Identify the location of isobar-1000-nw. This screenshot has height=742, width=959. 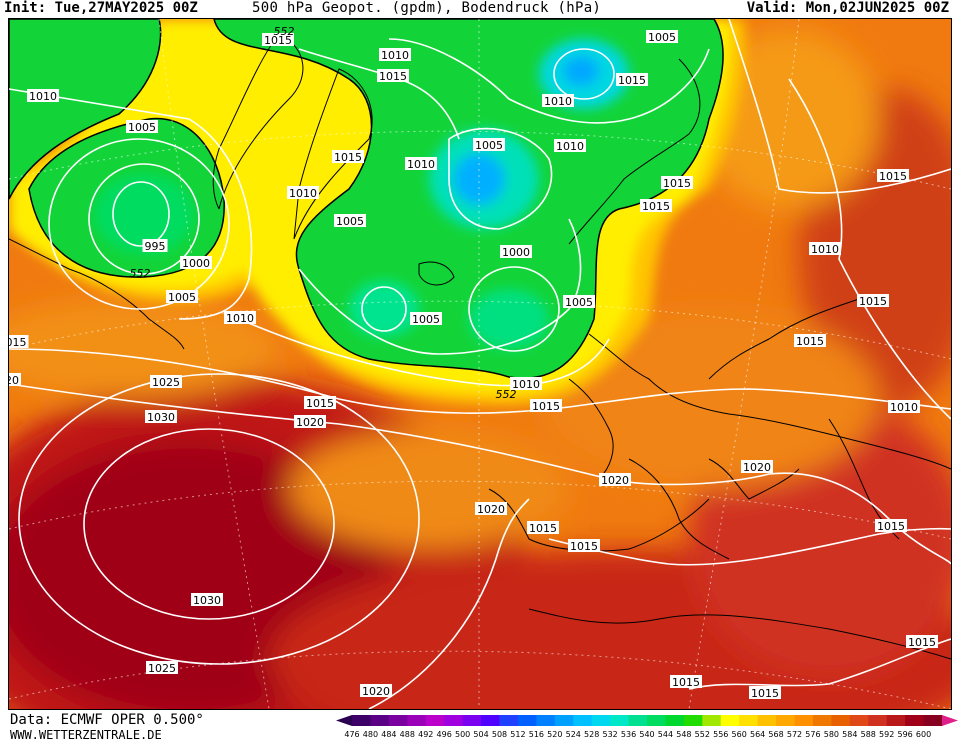
(144, 219).